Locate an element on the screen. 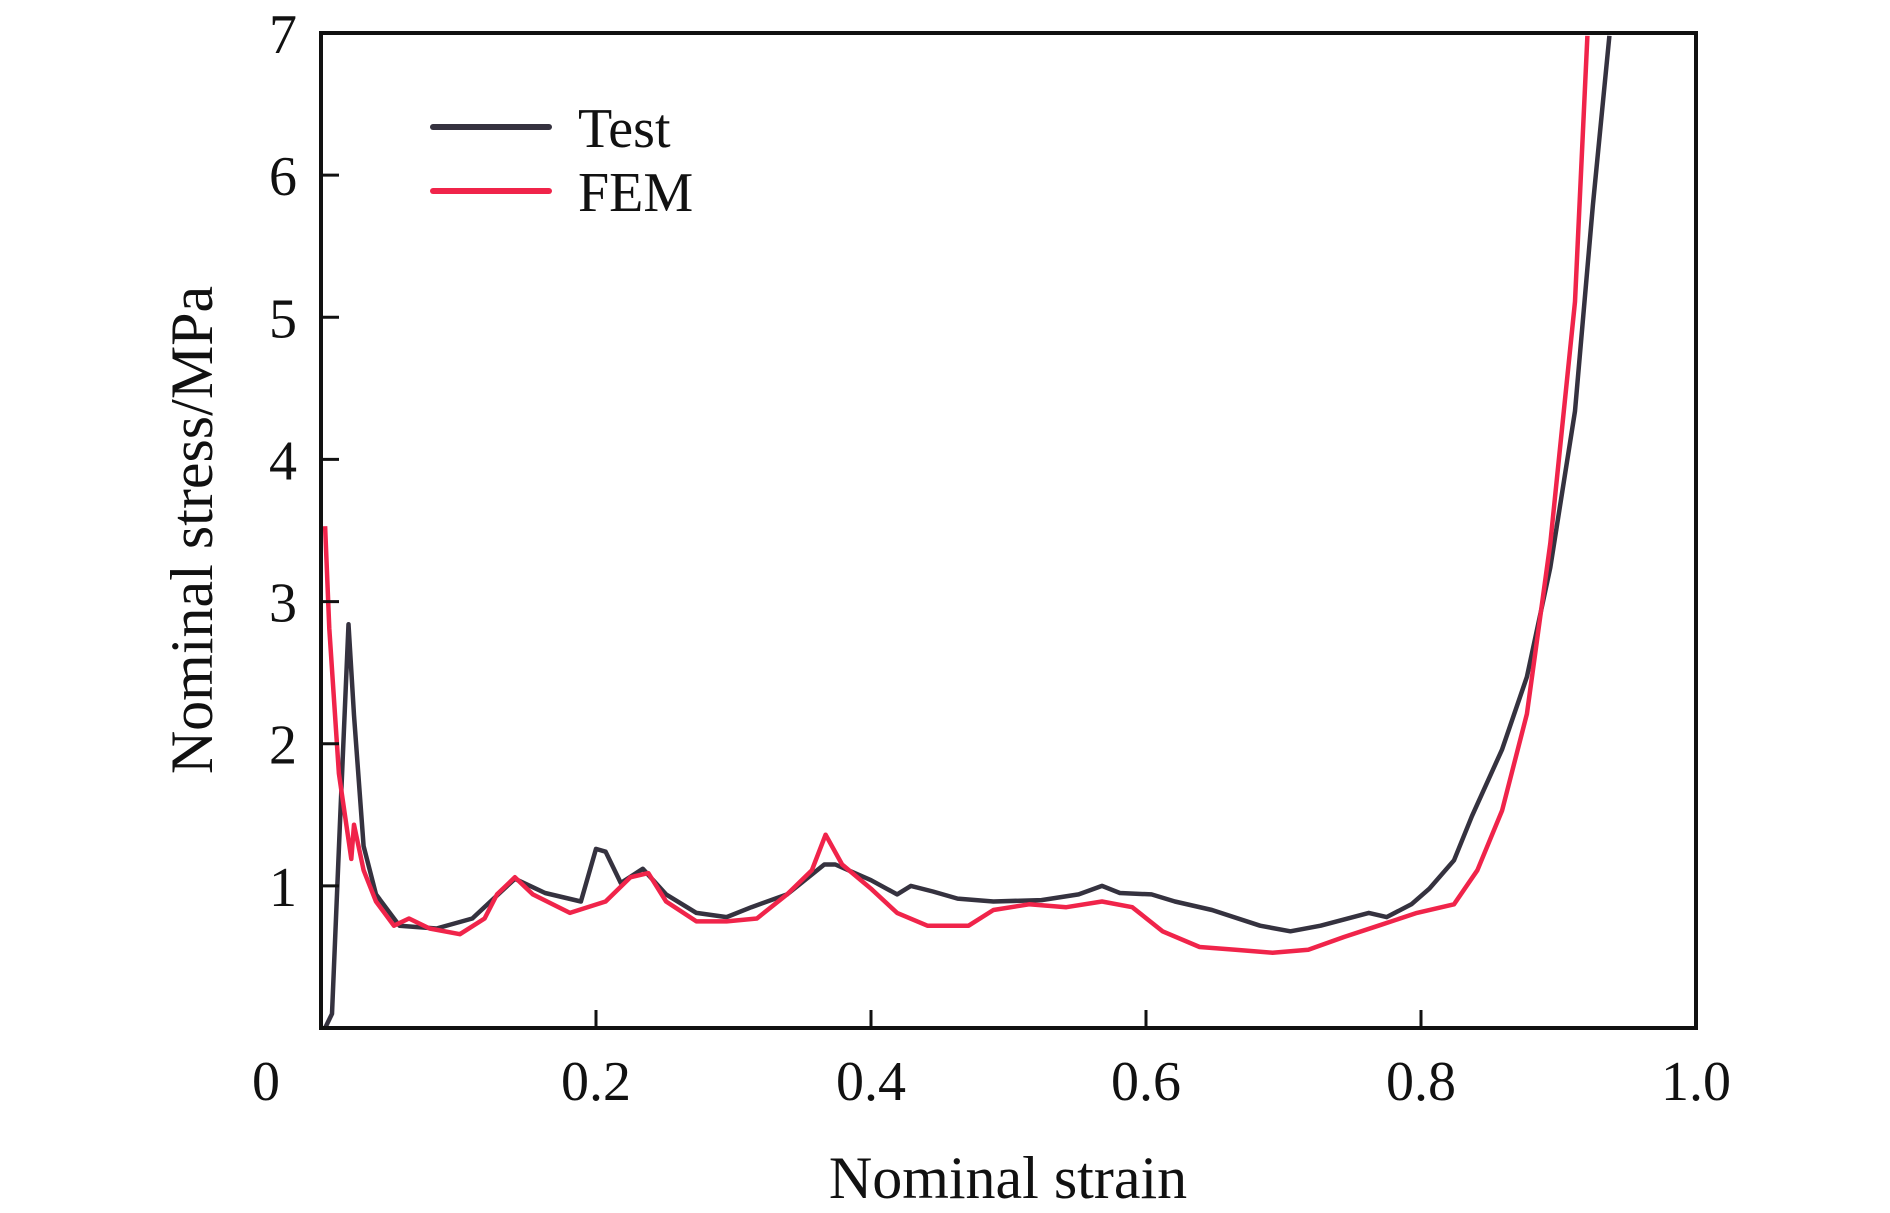 This screenshot has height=1213, width=1890. y-tick-label: 5 is located at coordinates (283, 319).